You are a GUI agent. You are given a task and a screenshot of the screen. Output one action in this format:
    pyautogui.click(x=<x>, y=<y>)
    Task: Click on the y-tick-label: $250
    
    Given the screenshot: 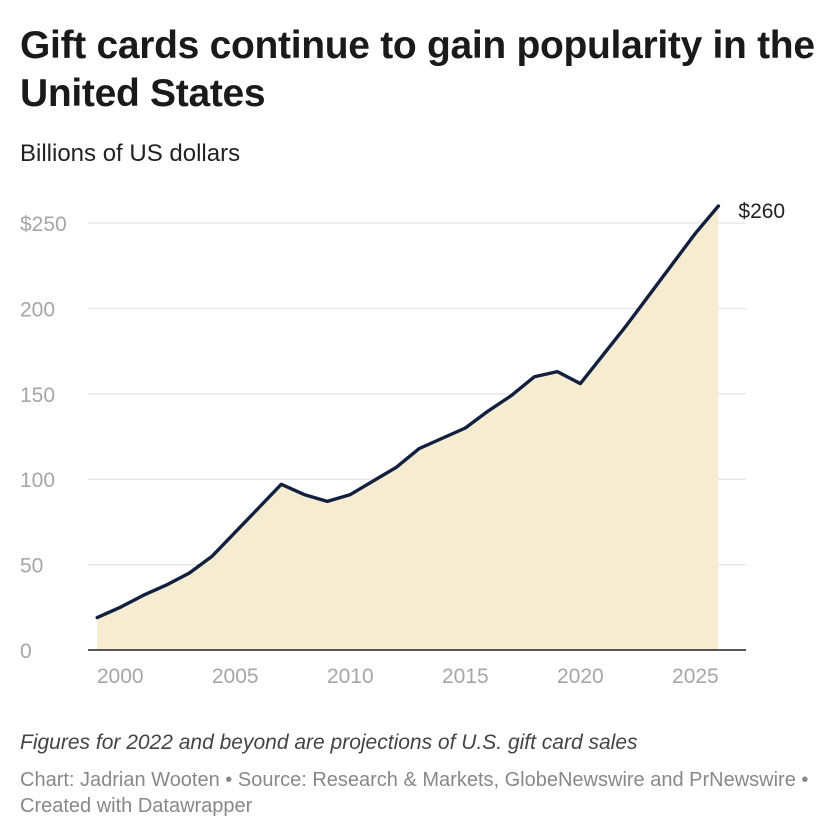 What is the action you would take?
    pyautogui.click(x=43, y=224)
    